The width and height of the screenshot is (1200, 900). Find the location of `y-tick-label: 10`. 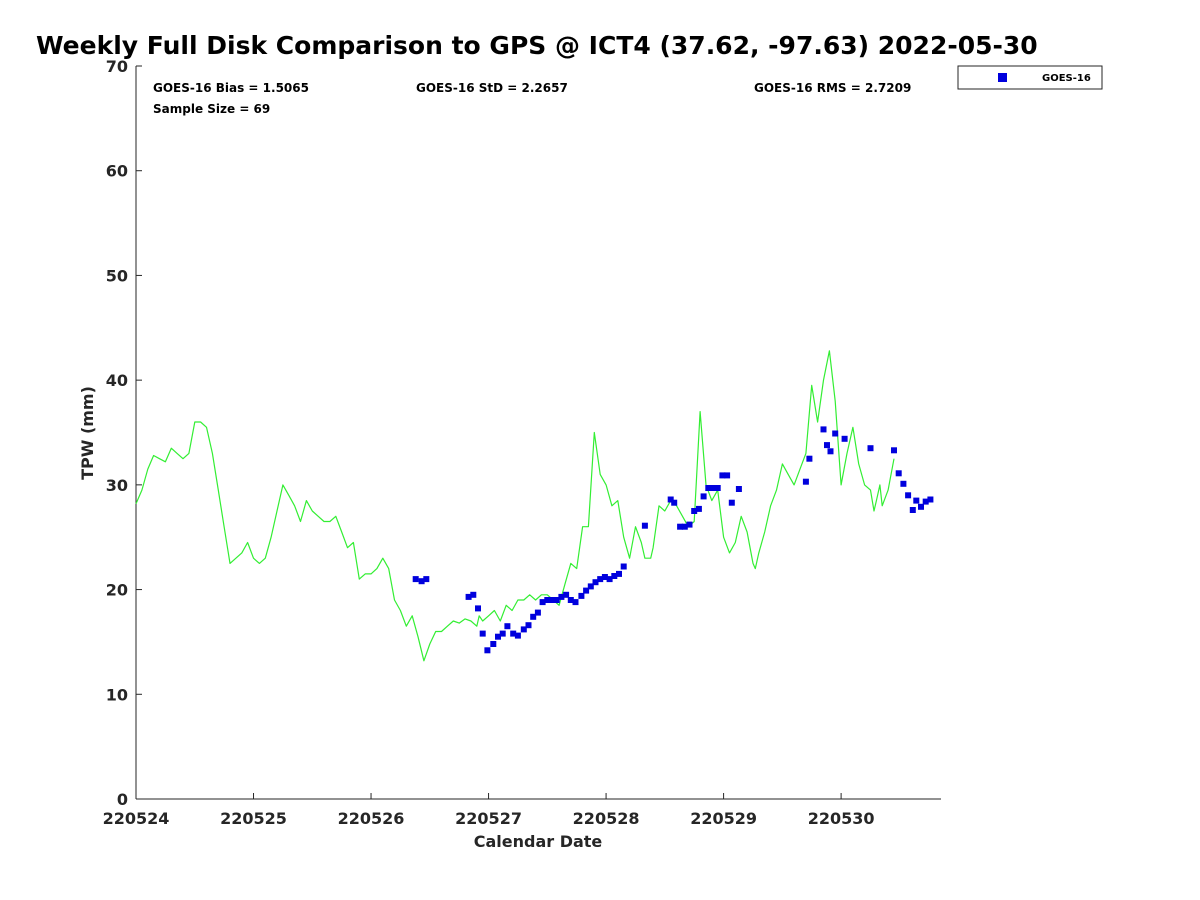

y-tick-label: 10 is located at coordinates (117, 694).